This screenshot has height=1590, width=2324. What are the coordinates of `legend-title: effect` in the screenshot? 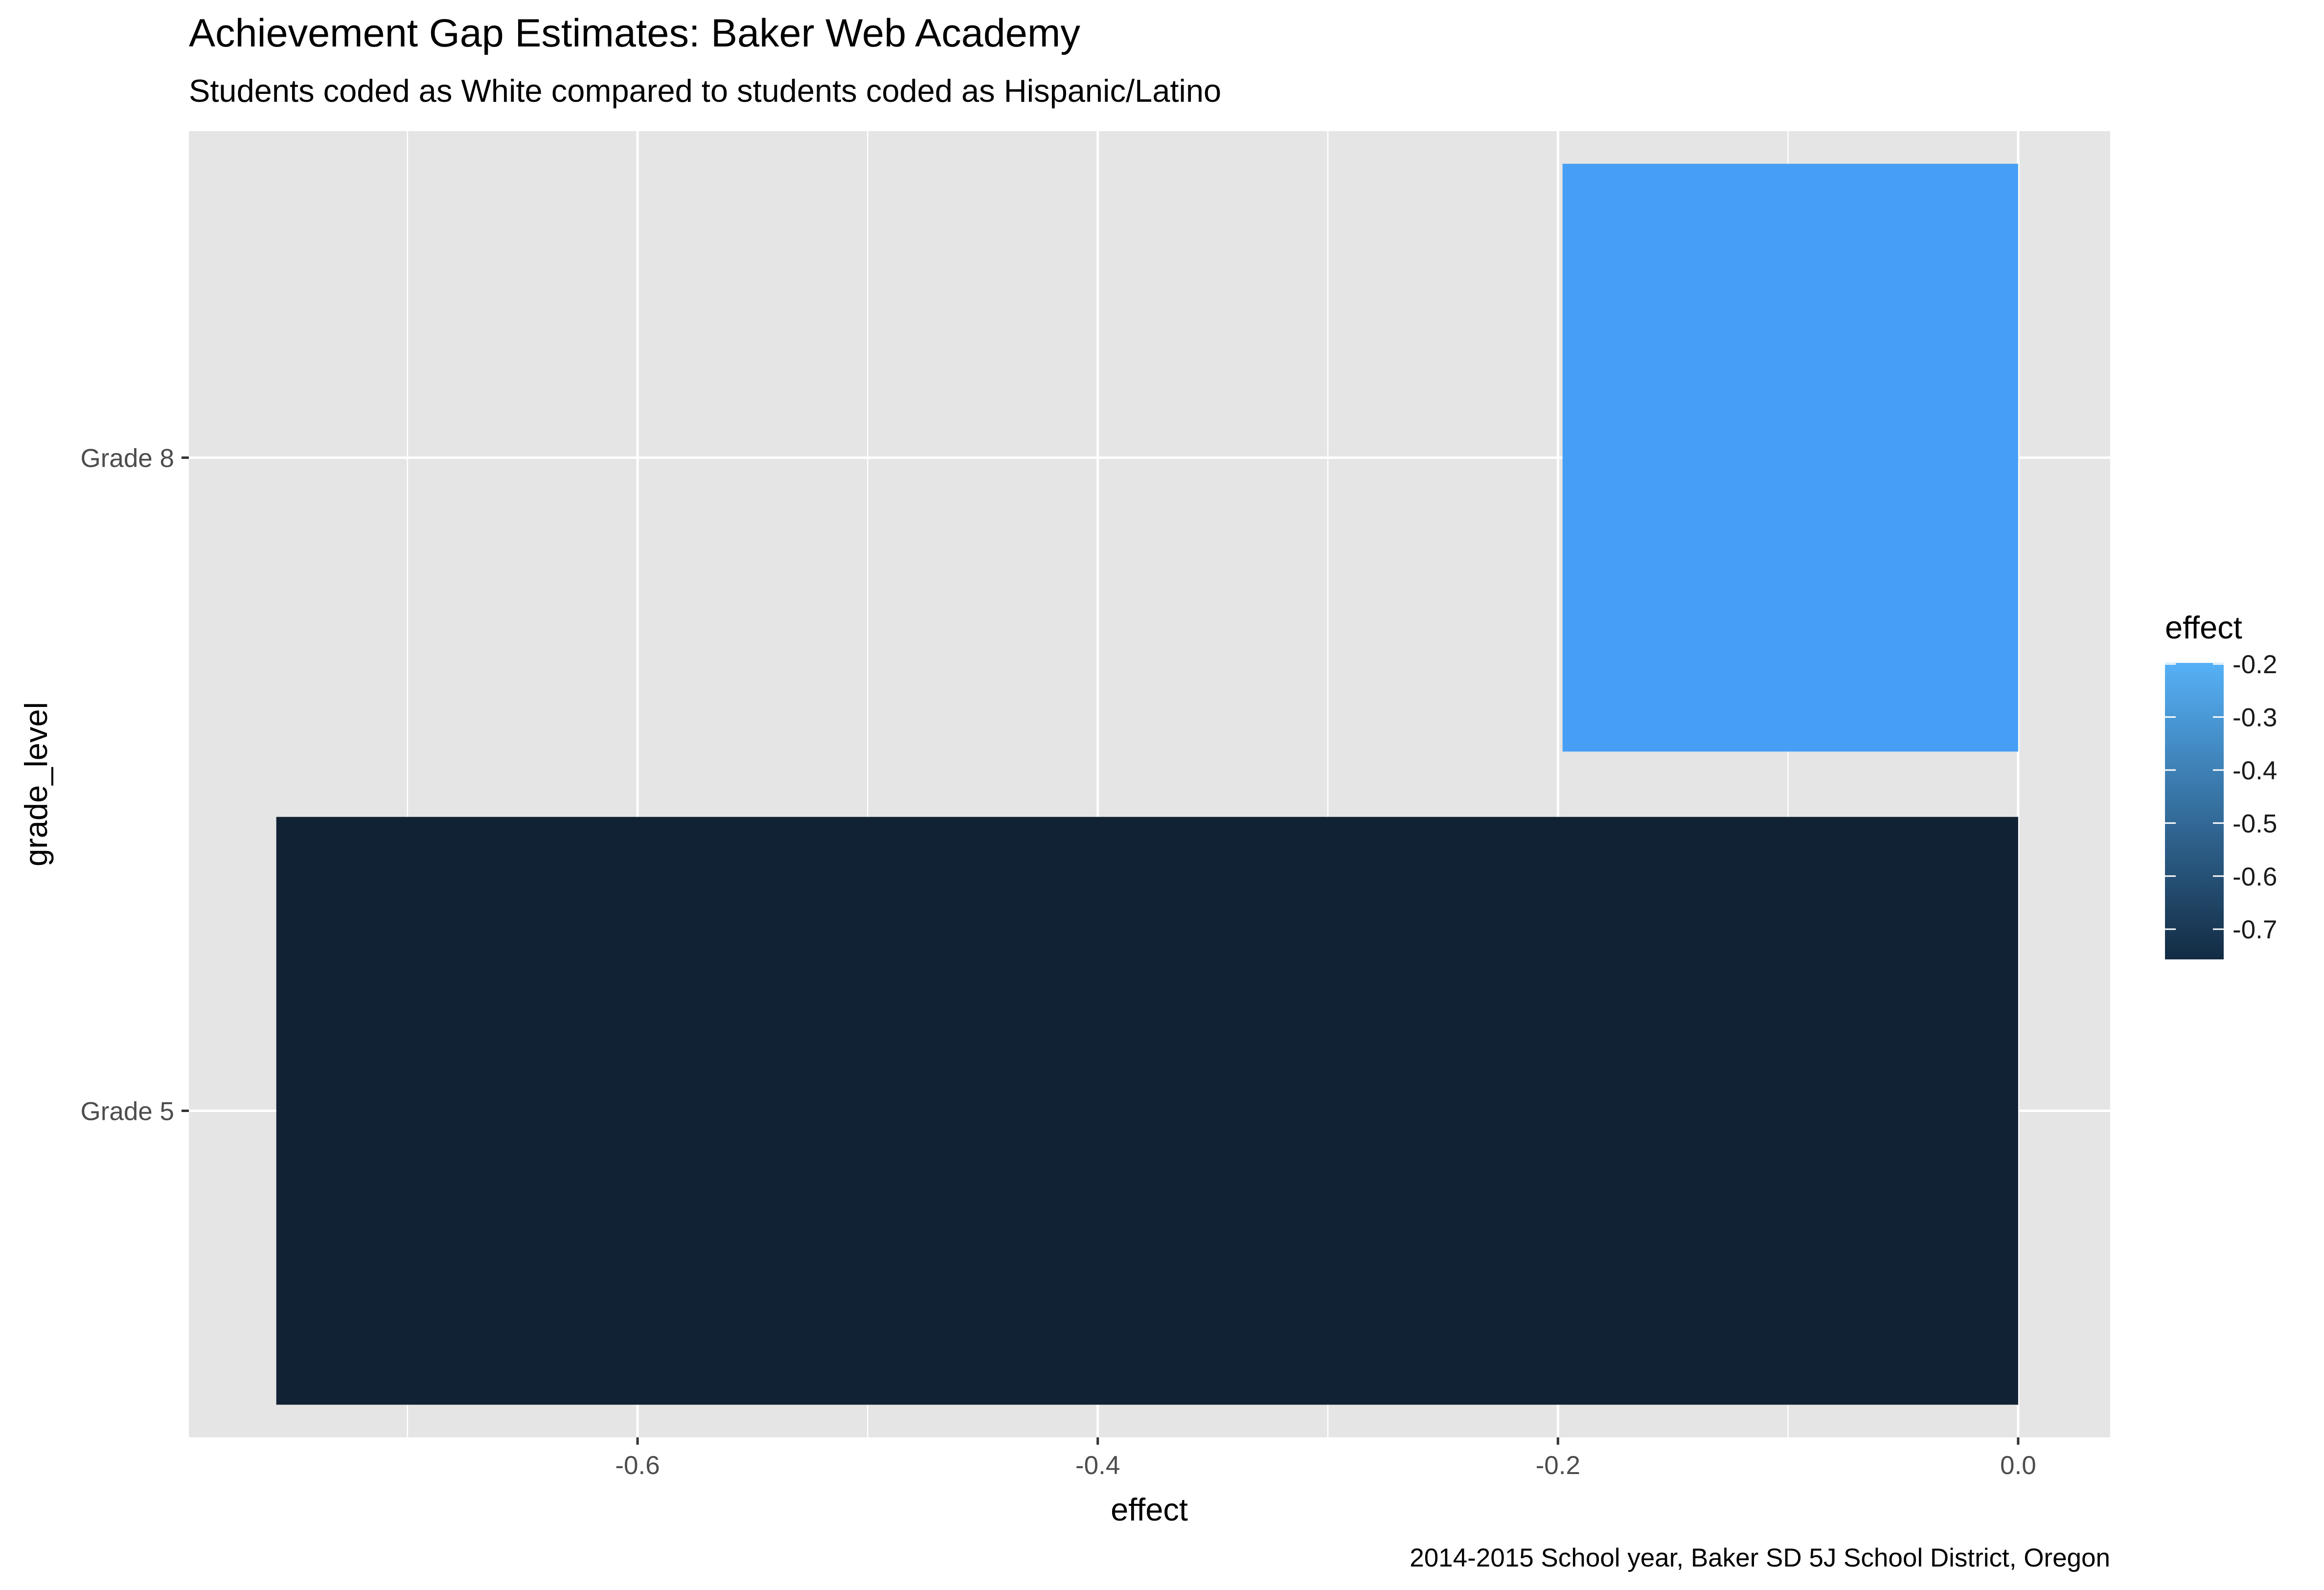 It's located at (2203, 628).